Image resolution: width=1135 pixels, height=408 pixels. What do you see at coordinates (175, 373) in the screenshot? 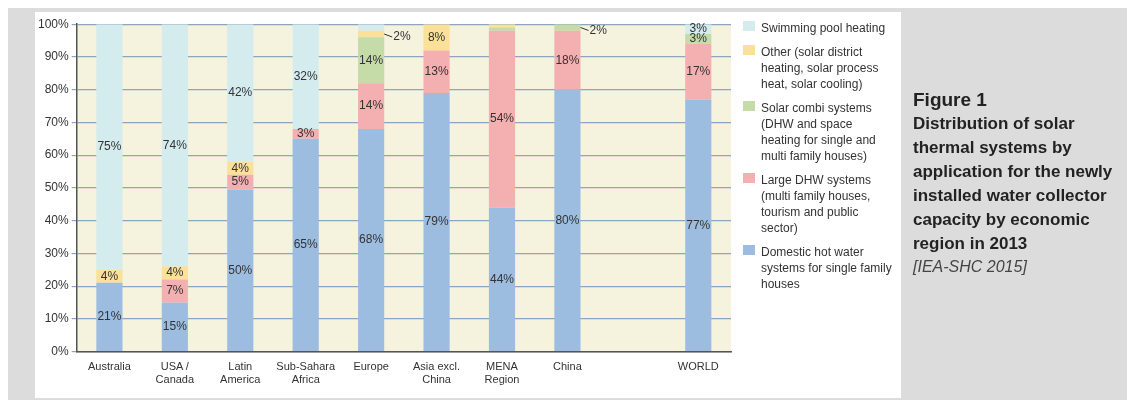
I see `x-tick-label: USA / Canada` at bounding box center [175, 373].